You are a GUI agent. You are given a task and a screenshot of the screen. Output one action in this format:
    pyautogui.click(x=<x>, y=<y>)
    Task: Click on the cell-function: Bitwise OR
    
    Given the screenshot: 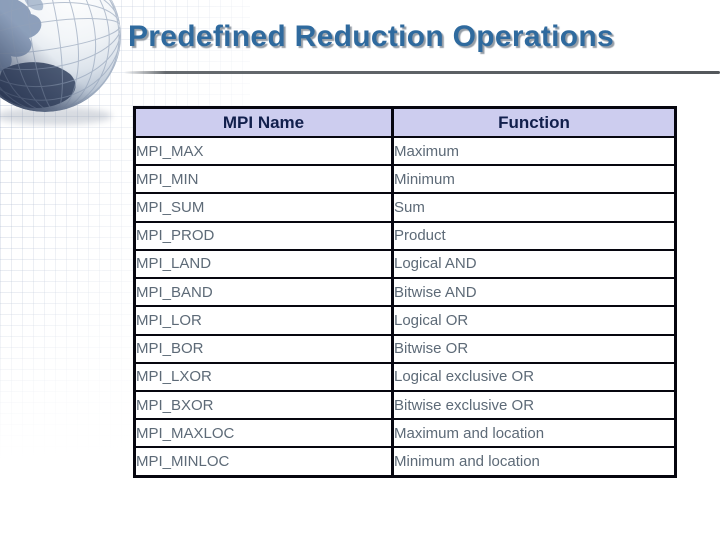 What is the action you would take?
    pyautogui.click(x=534, y=348)
    